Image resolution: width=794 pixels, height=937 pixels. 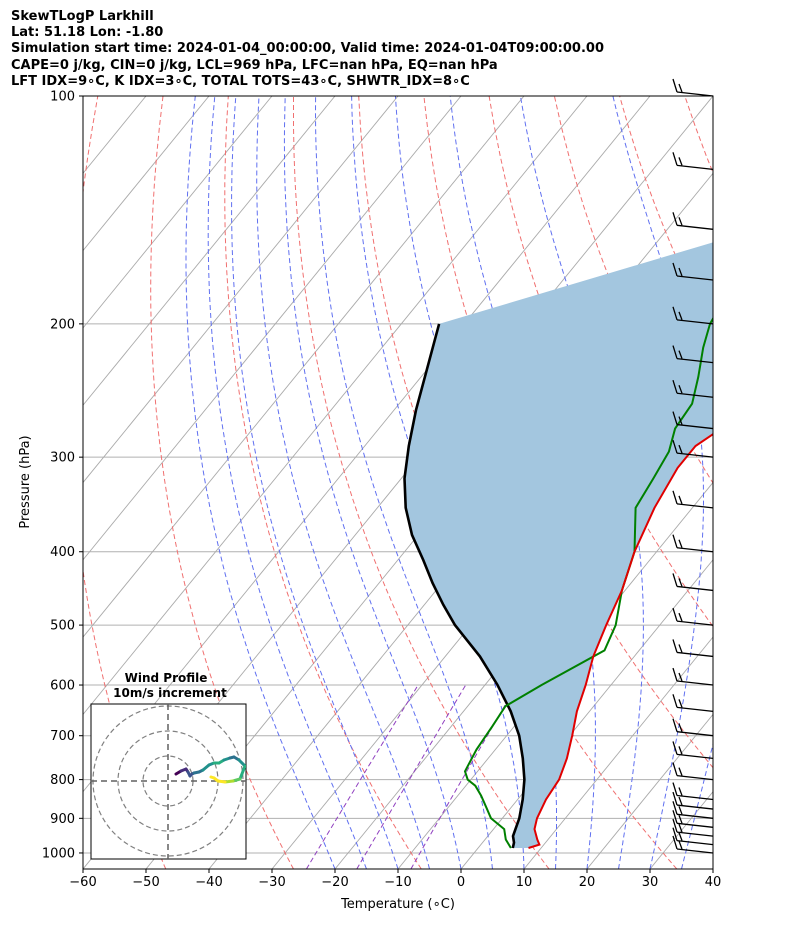 What do you see at coordinates (334, 882) in the screenshot?
I see `x-tick-label: −20` at bounding box center [334, 882].